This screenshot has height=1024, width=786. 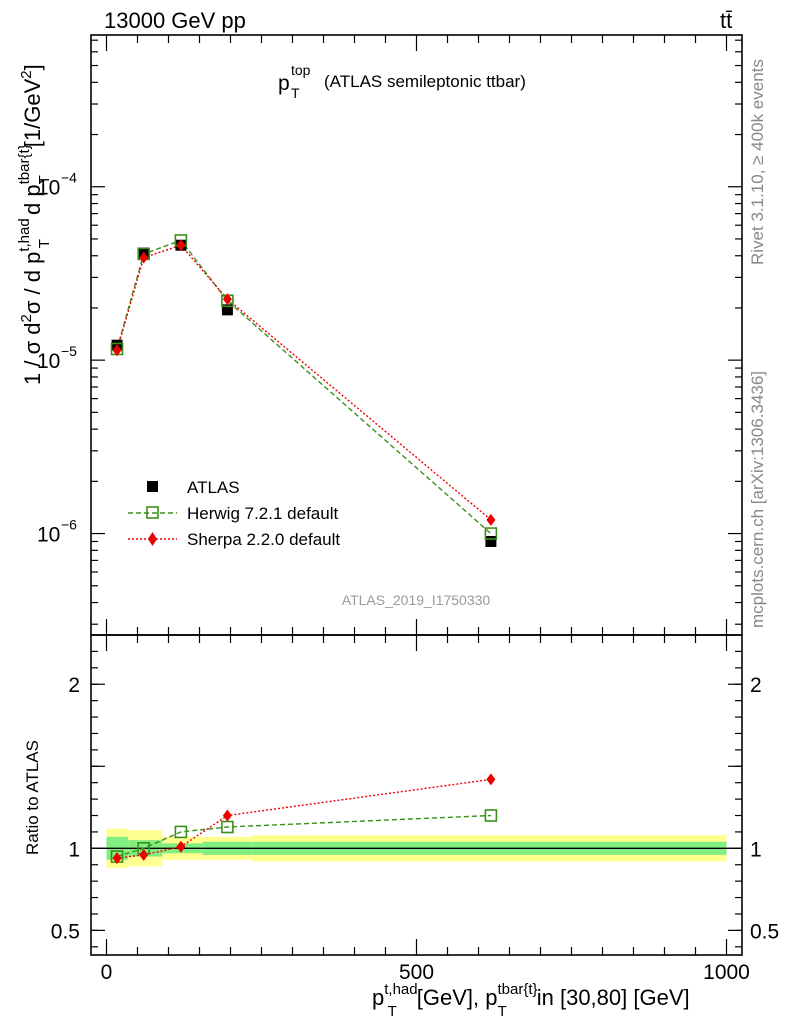 What do you see at coordinates (756, 849) in the screenshot?
I see `ratio-y-tick-label-right: 1` at bounding box center [756, 849].